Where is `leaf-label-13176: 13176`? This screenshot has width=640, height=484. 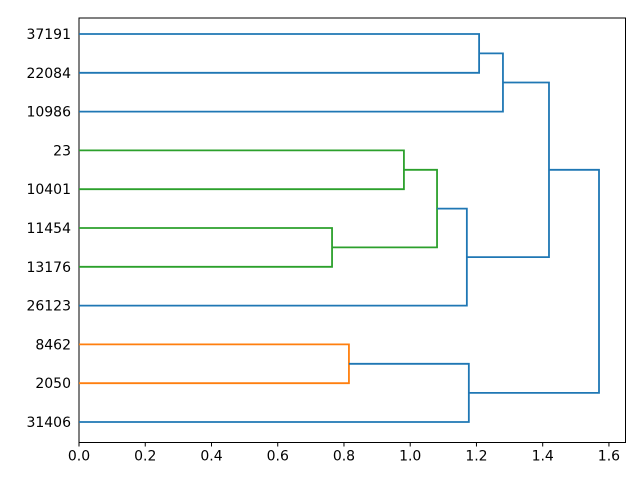
leaf-label-13176: 13176 is located at coordinates (48, 268).